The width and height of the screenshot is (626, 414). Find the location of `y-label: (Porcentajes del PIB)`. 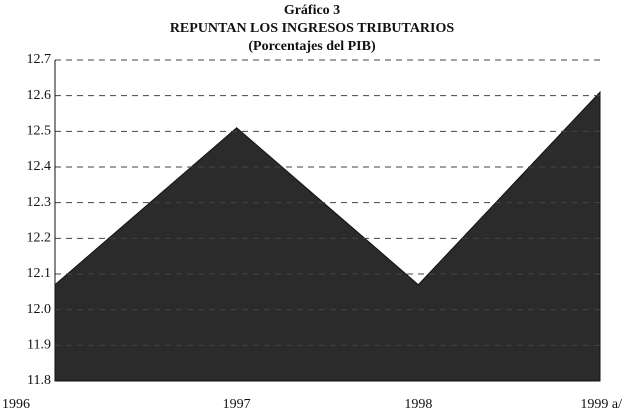

y-label: (Porcentajes del PIB) is located at coordinates (312, 46).